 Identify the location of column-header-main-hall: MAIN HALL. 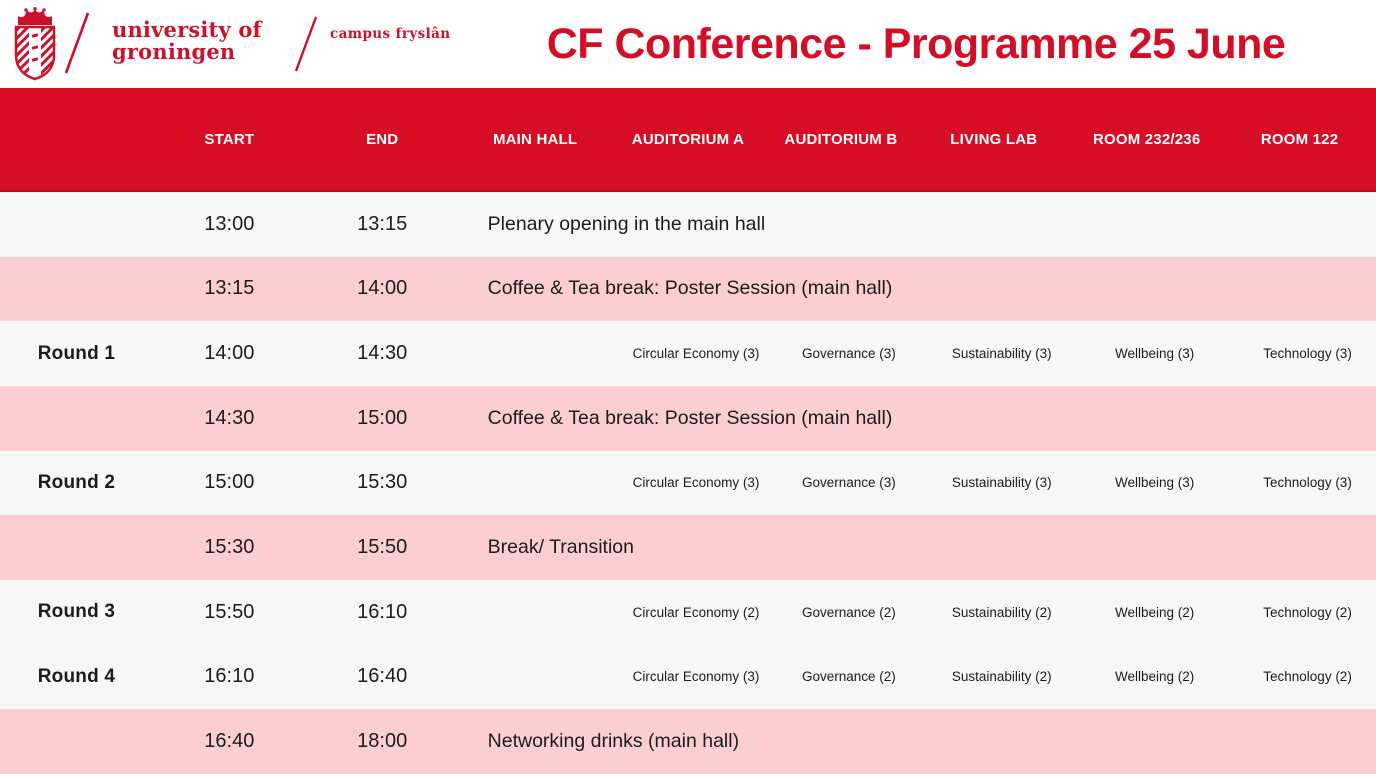
(535, 139).